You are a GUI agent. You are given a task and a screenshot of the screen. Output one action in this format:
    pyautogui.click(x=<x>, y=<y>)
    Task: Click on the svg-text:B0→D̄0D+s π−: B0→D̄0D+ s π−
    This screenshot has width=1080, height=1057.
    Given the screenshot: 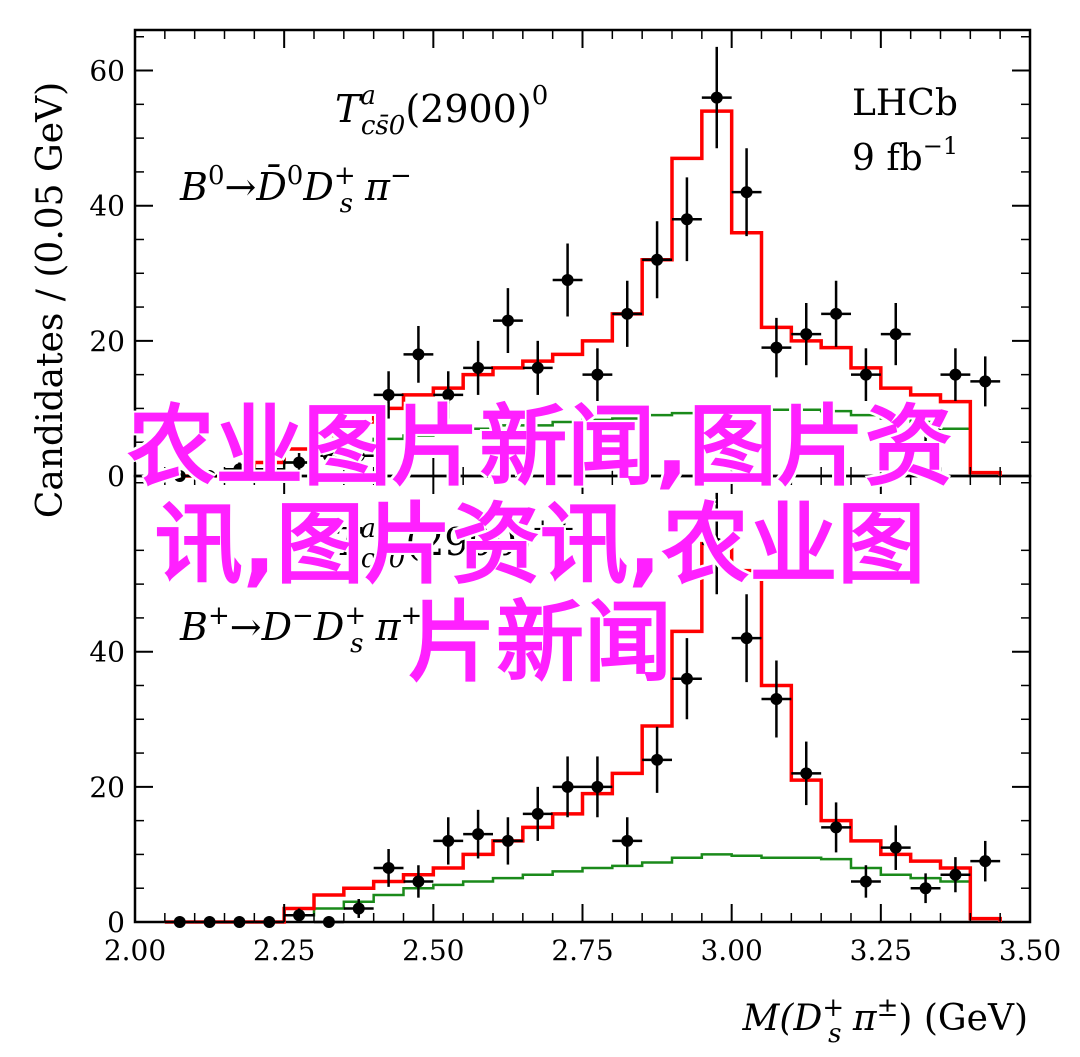 What is the action you would take?
    pyautogui.click(x=295, y=190)
    